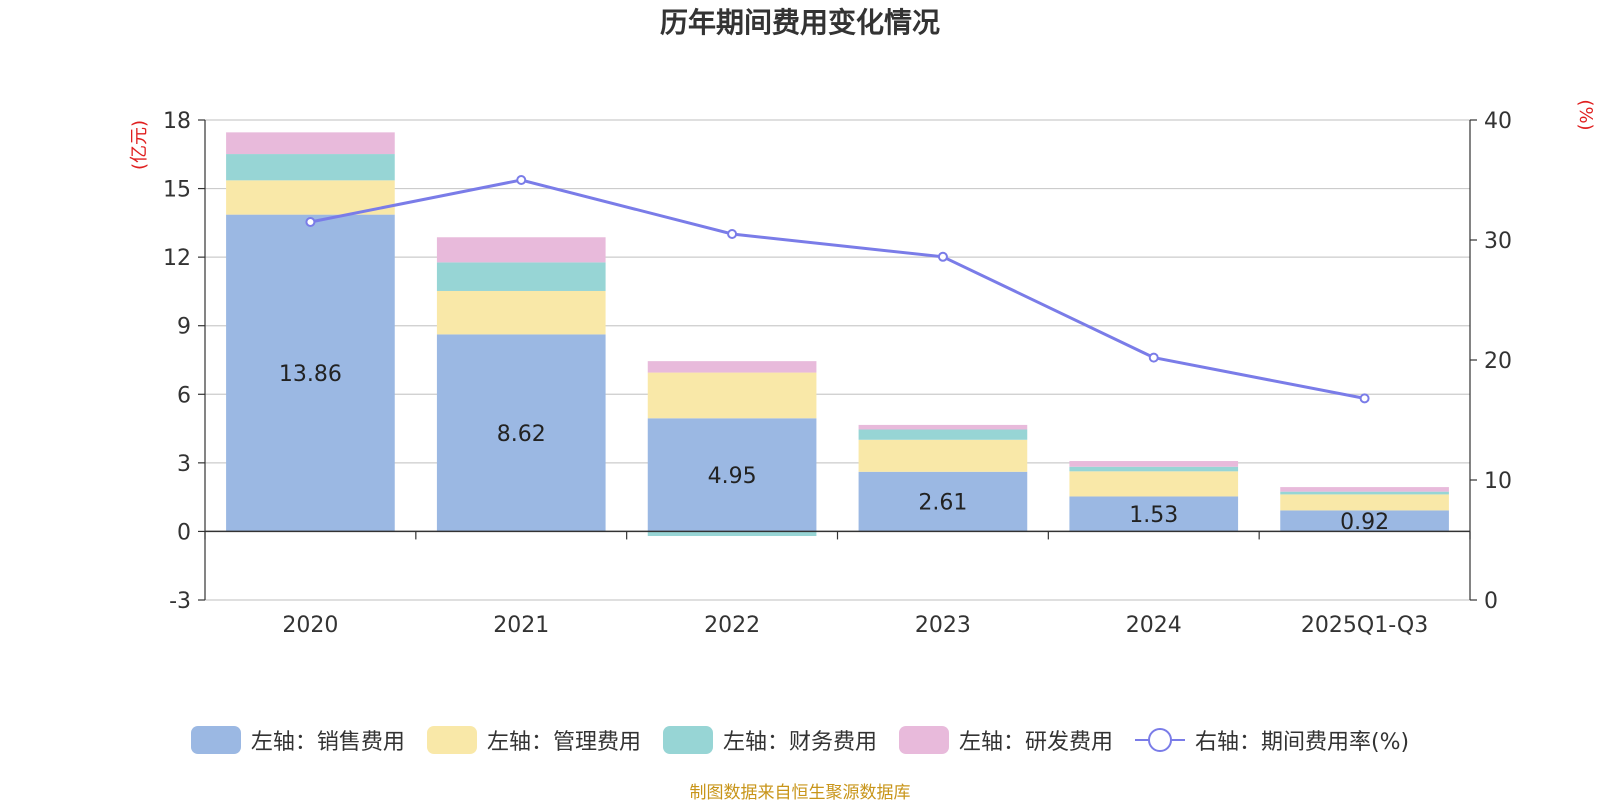 The width and height of the screenshot is (1600, 804). What do you see at coordinates (215, 740) in the screenshot?
I see `legend-swatch-sales` at bounding box center [215, 740].